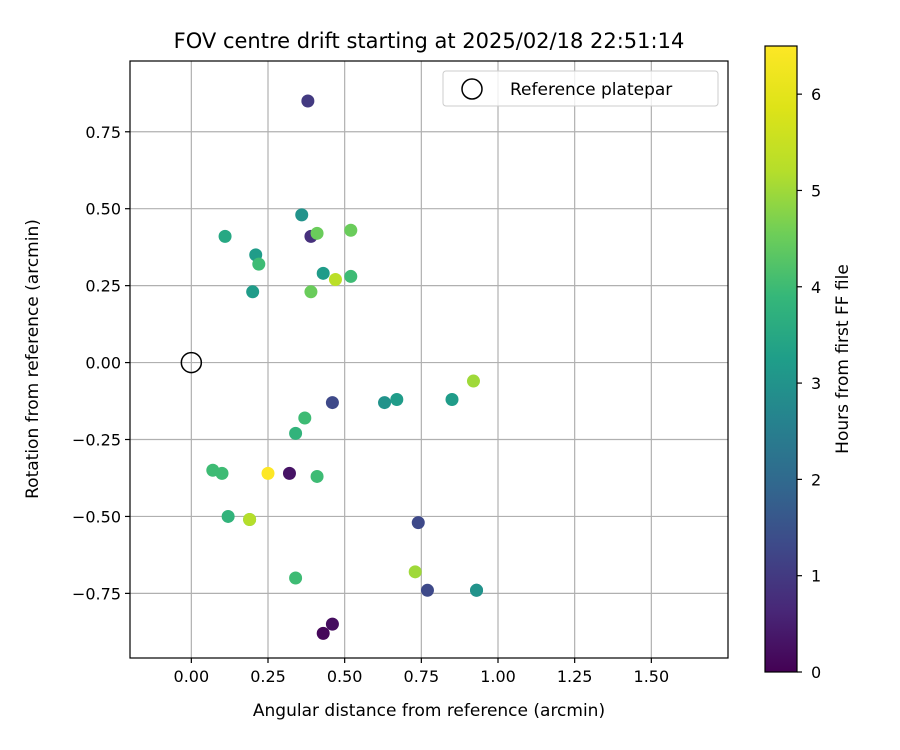 Image resolution: width=900 pixels, height=750 pixels. I want to click on legend: Reference platepar, so click(580, 88).